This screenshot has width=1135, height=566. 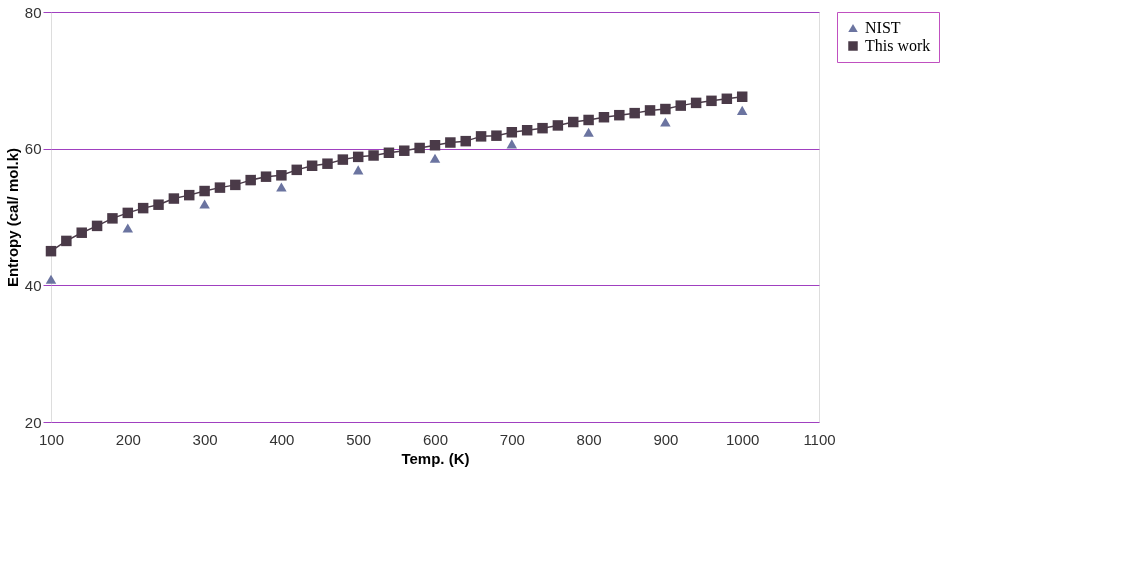 I want to click on legend-label: This work, so click(x=898, y=45).